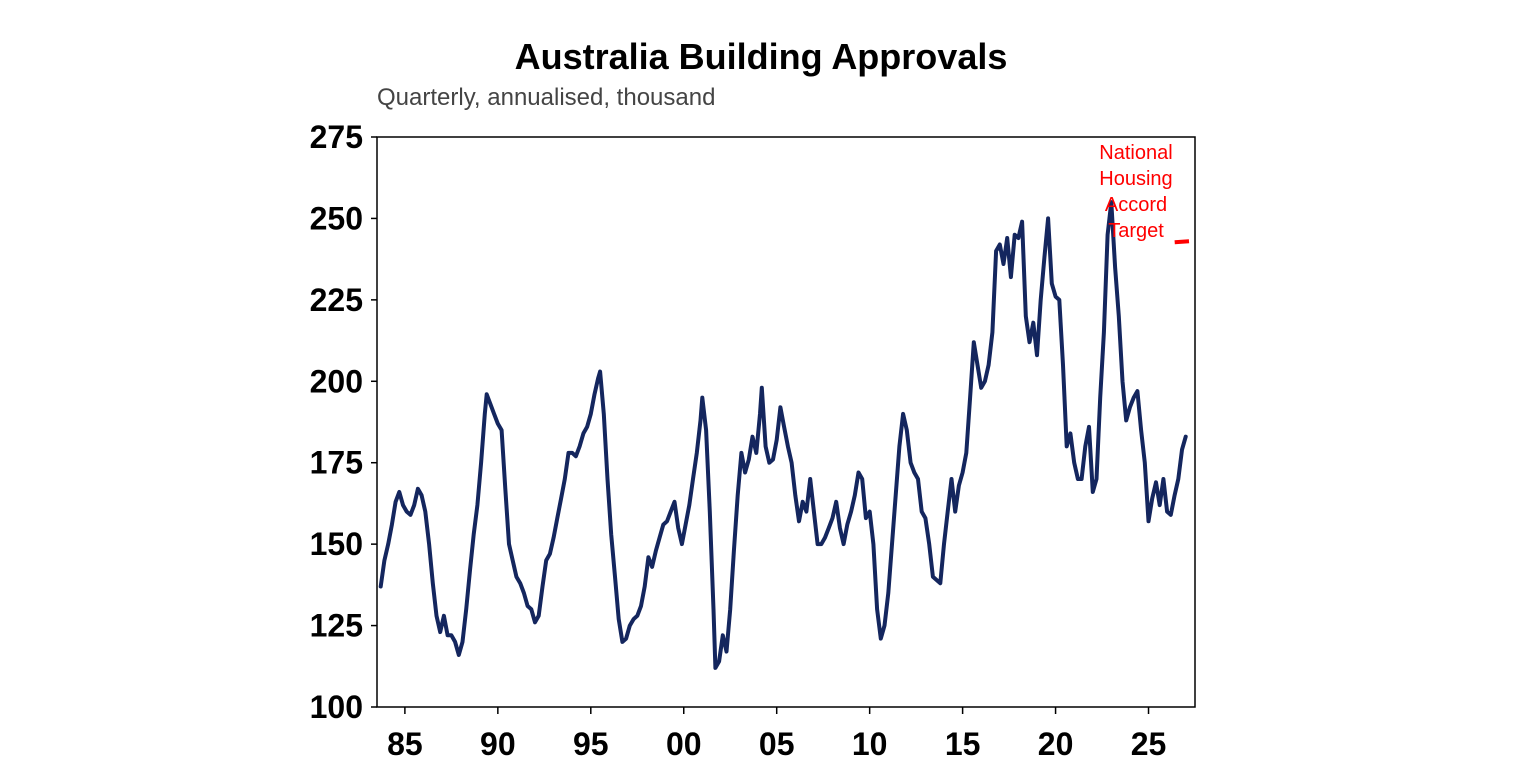 The width and height of the screenshot is (1536, 775). Describe the element at coordinates (405, 744) in the screenshot. I see `x-tick-label: 85` at that location.